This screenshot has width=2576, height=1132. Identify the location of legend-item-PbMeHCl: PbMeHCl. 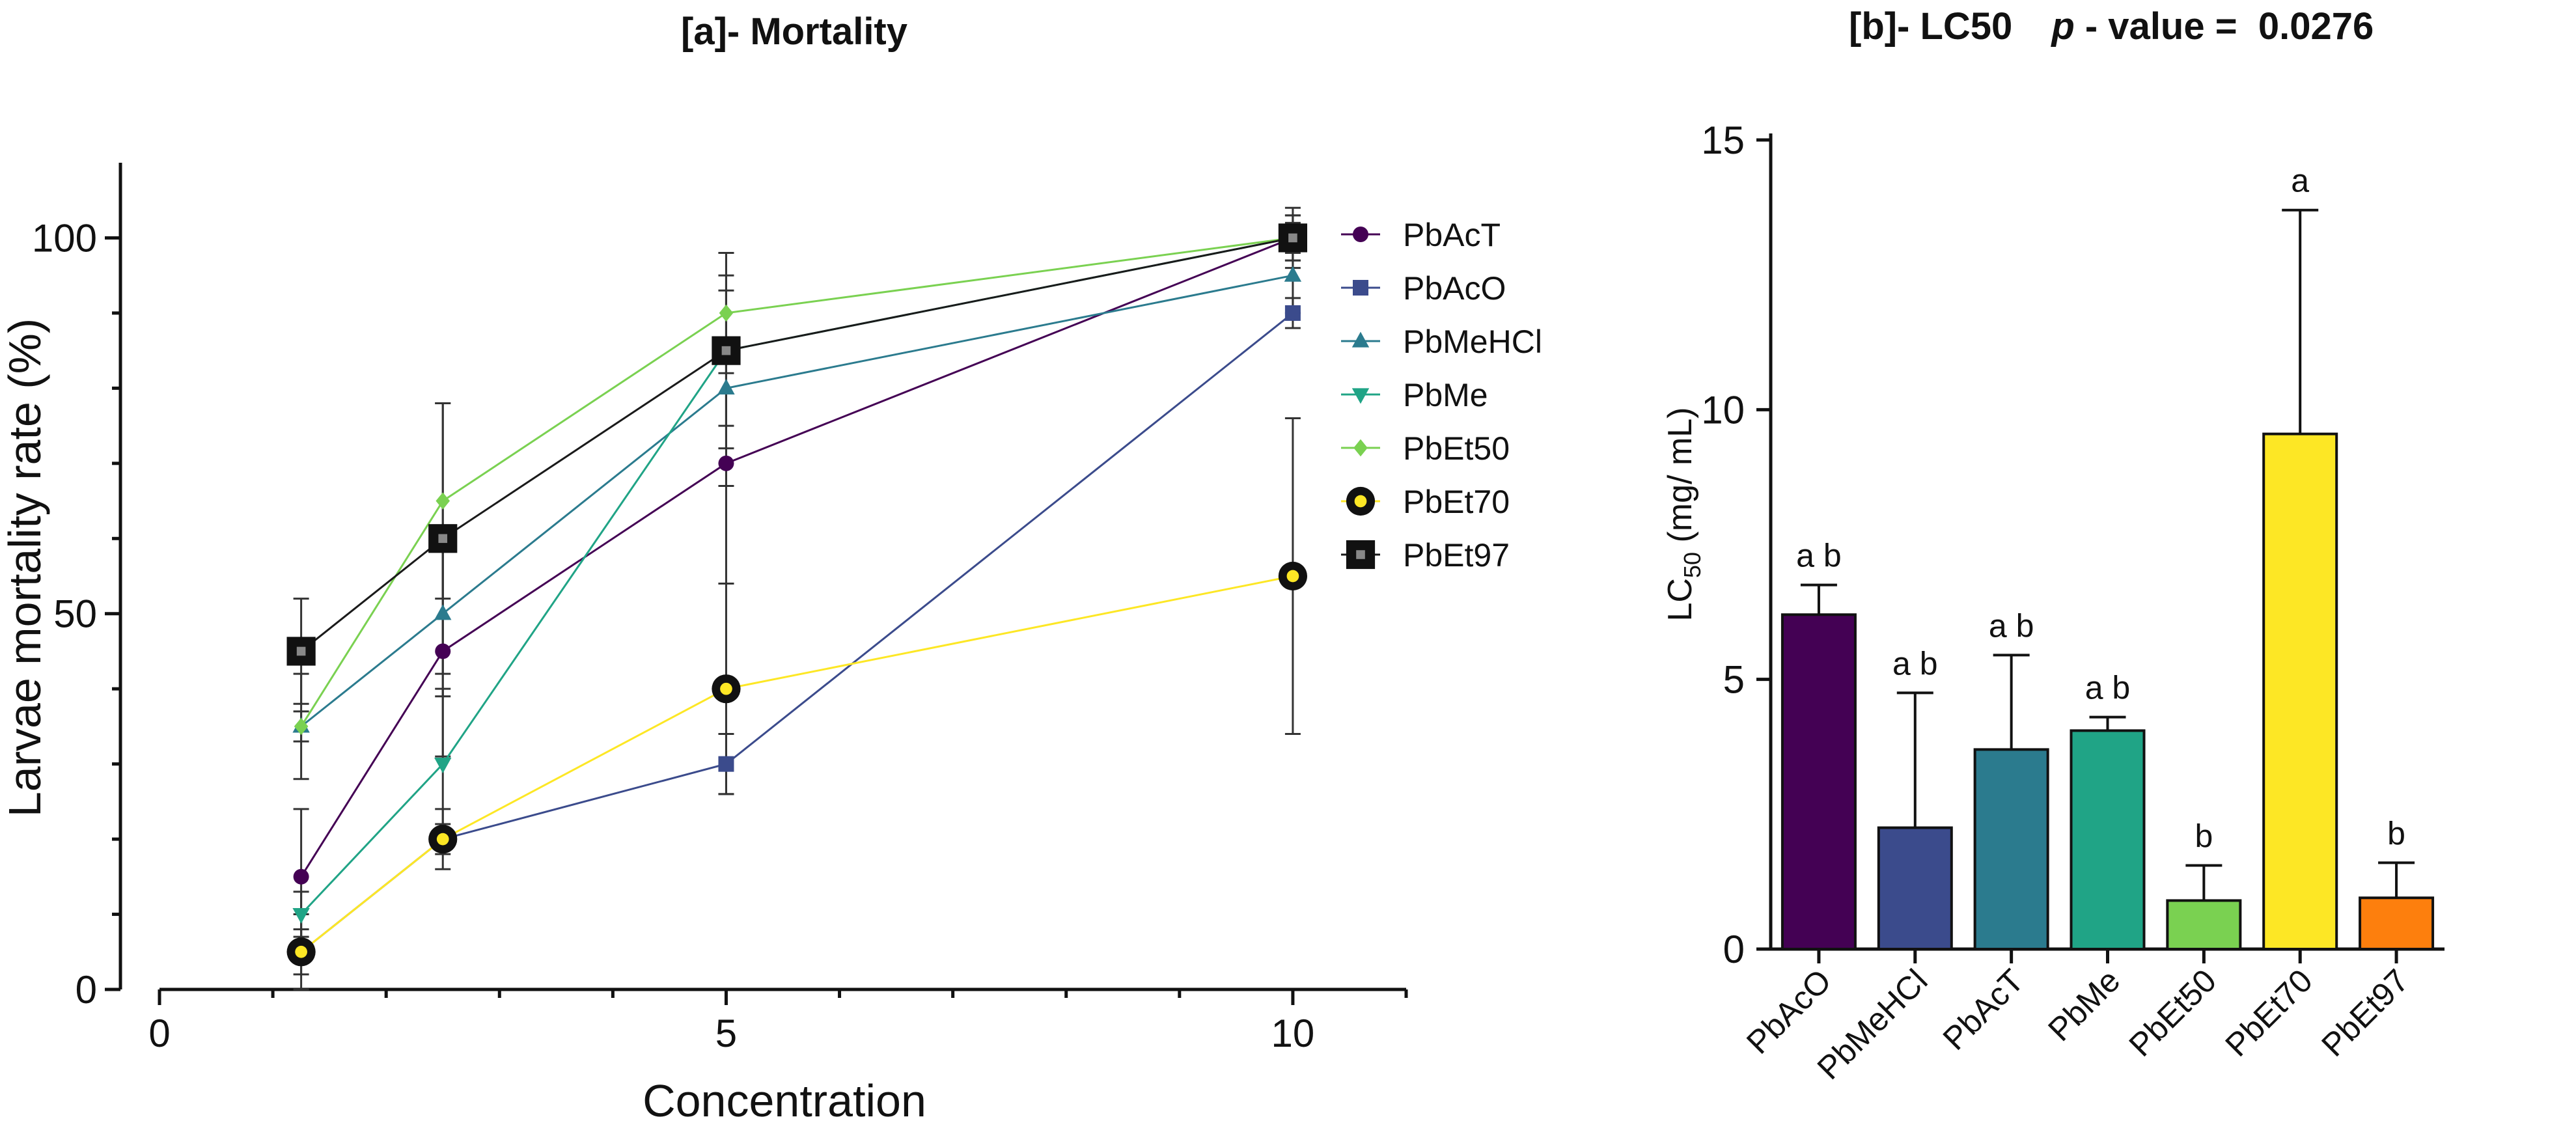
(1441, 342).